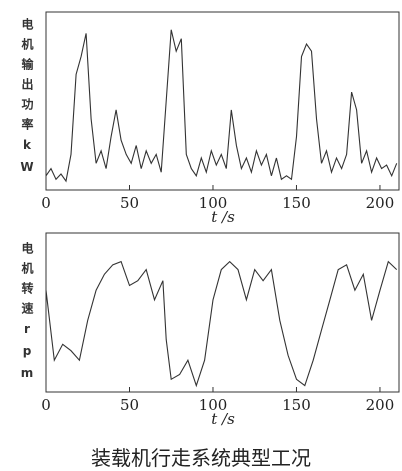  Describe the element at coordinates (201, 458) in the screenshot. I see `caption: 装载机行走系统典型工况` at that location.